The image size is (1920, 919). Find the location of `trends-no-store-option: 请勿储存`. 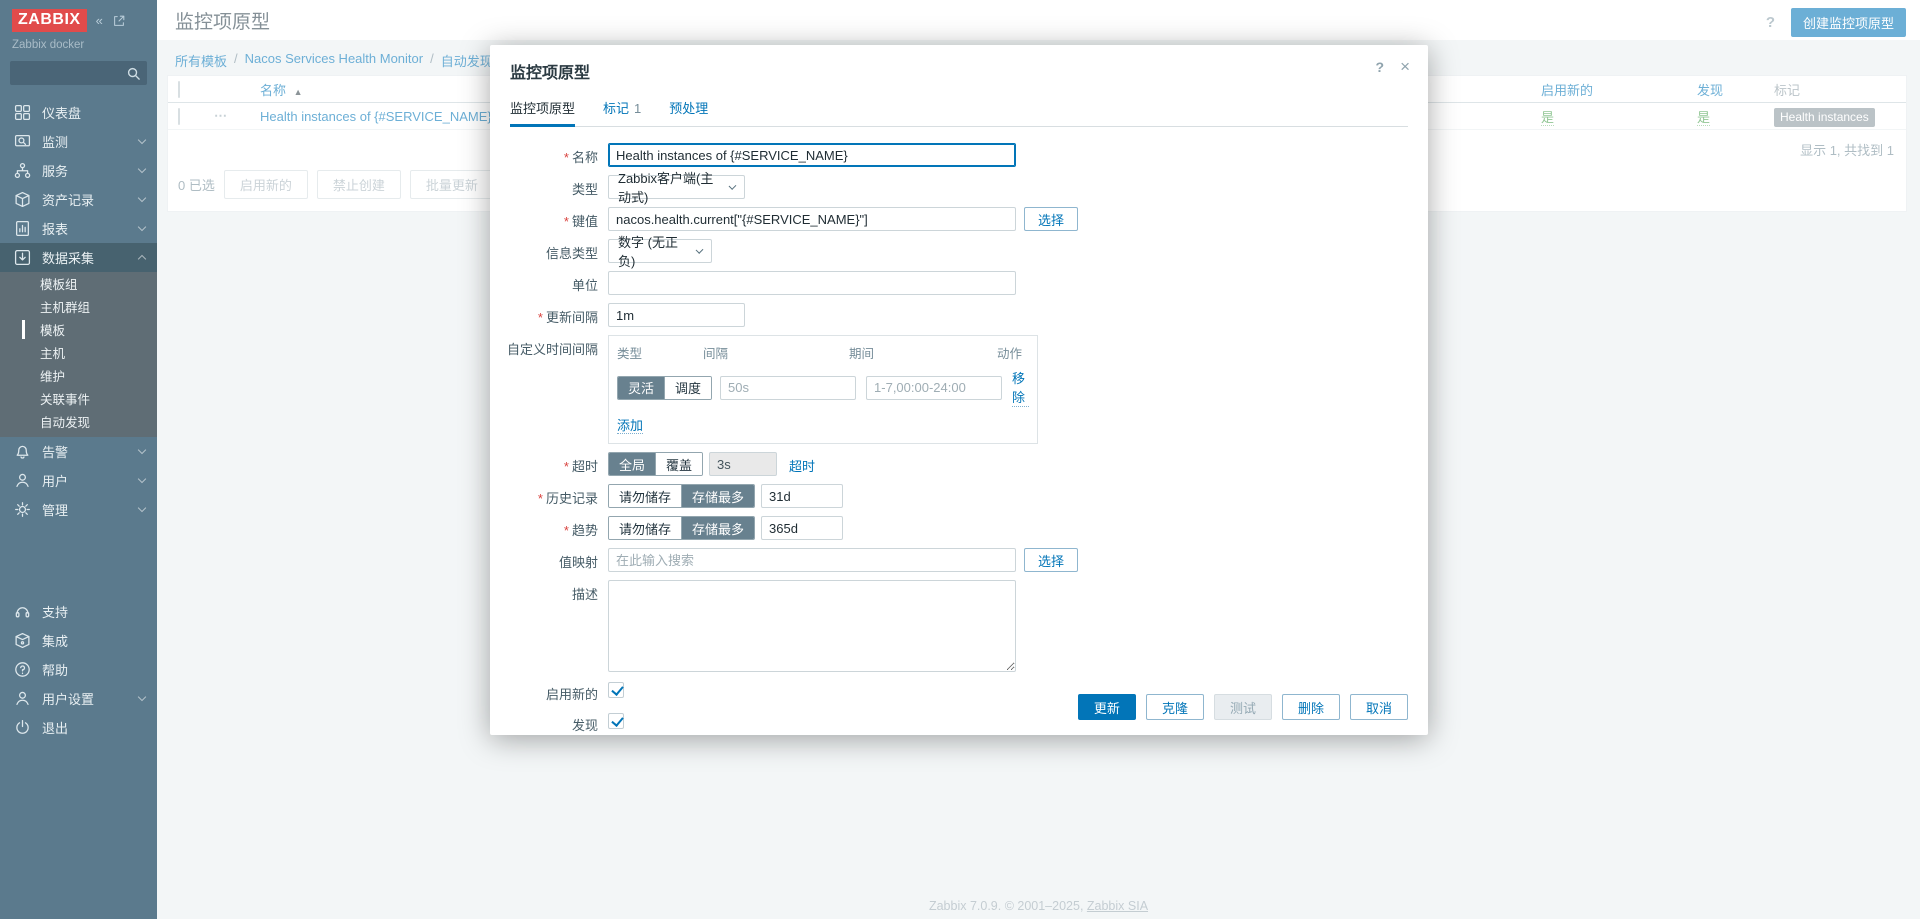

trends-no-store-option: 请勿储存 is located at coordinates (645, 528).